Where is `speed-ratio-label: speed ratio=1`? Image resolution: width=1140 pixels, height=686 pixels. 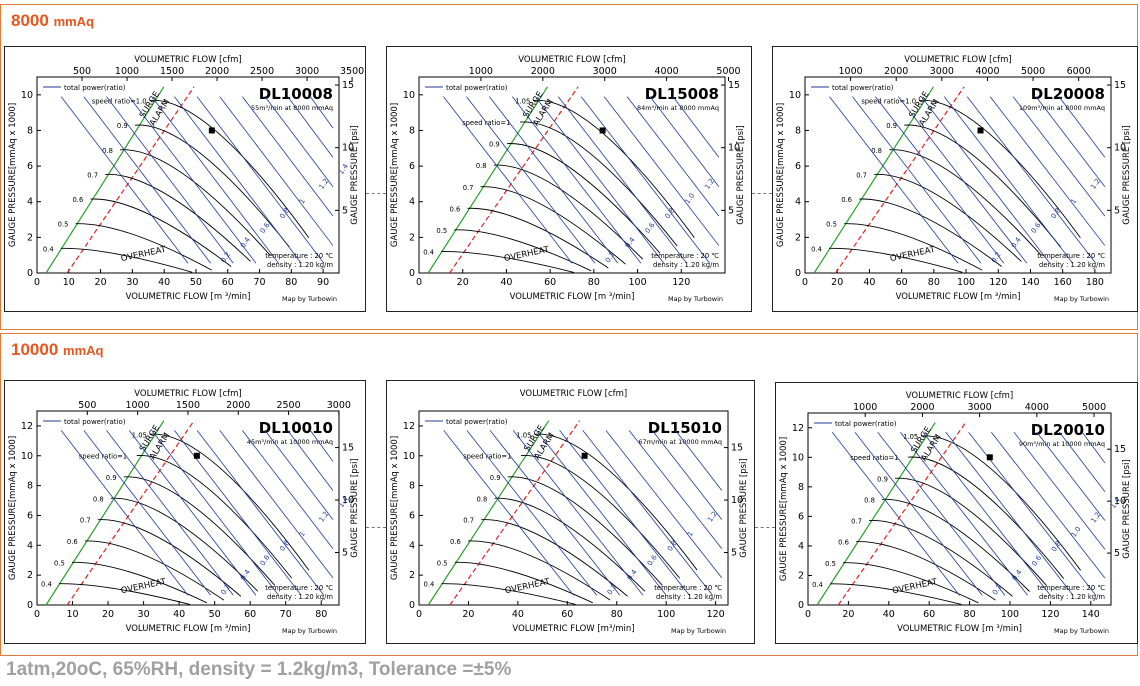
speed-ratio-label: speed ratio=1 is located at coordinates (486, 123).